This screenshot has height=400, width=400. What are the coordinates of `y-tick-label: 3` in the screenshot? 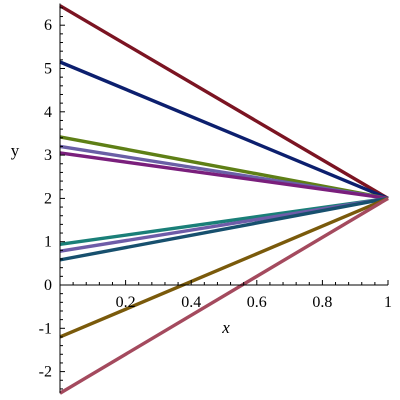 It's located at (48, 155).